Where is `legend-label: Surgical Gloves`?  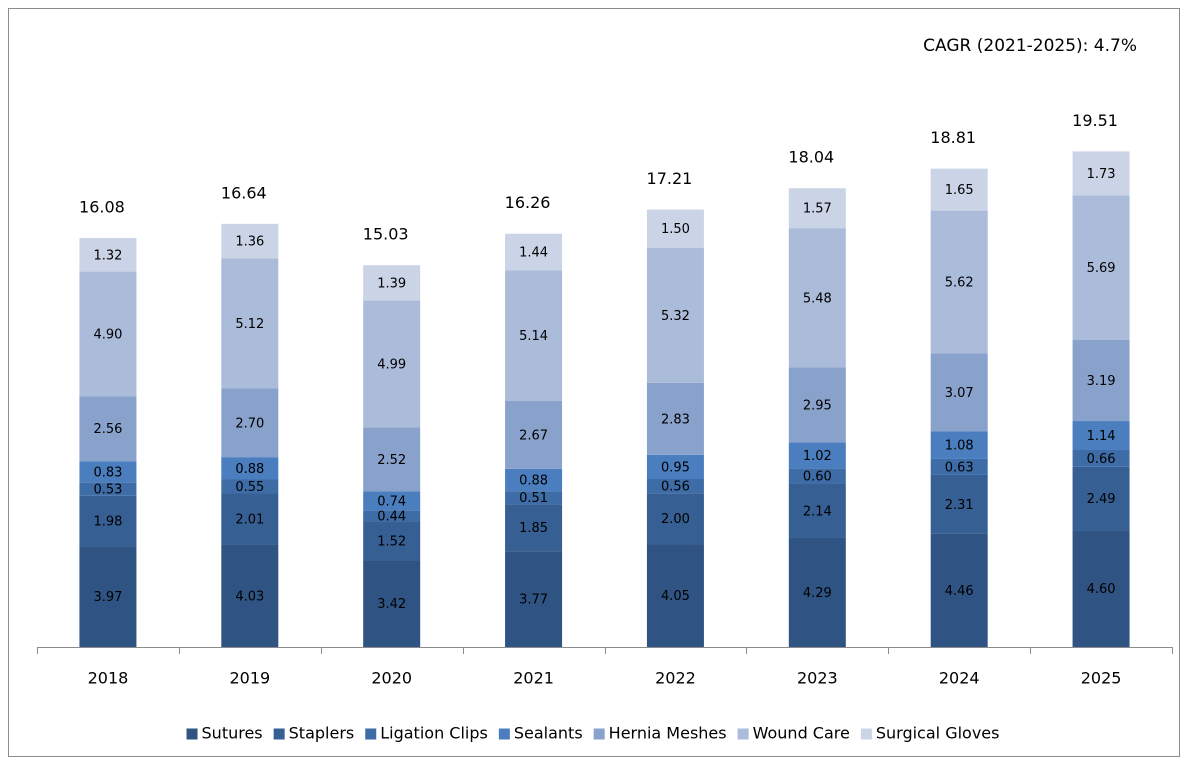
legend-label: Surgical Gloves is located at coordinates (938, 733).